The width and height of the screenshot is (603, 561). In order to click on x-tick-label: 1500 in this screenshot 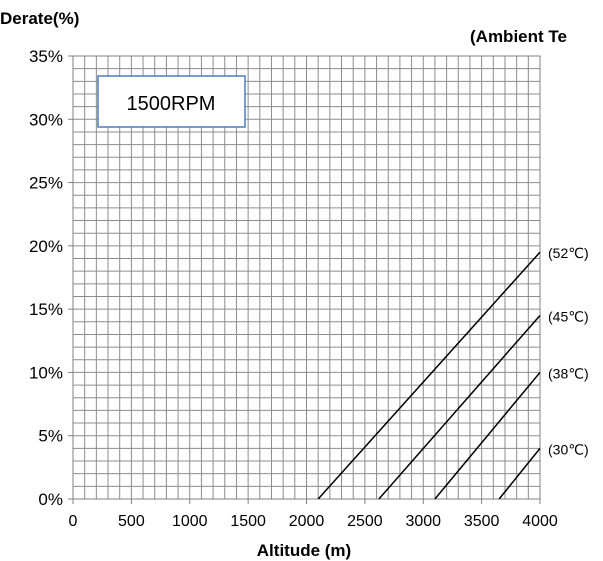, I will do `click(248, 521)`.